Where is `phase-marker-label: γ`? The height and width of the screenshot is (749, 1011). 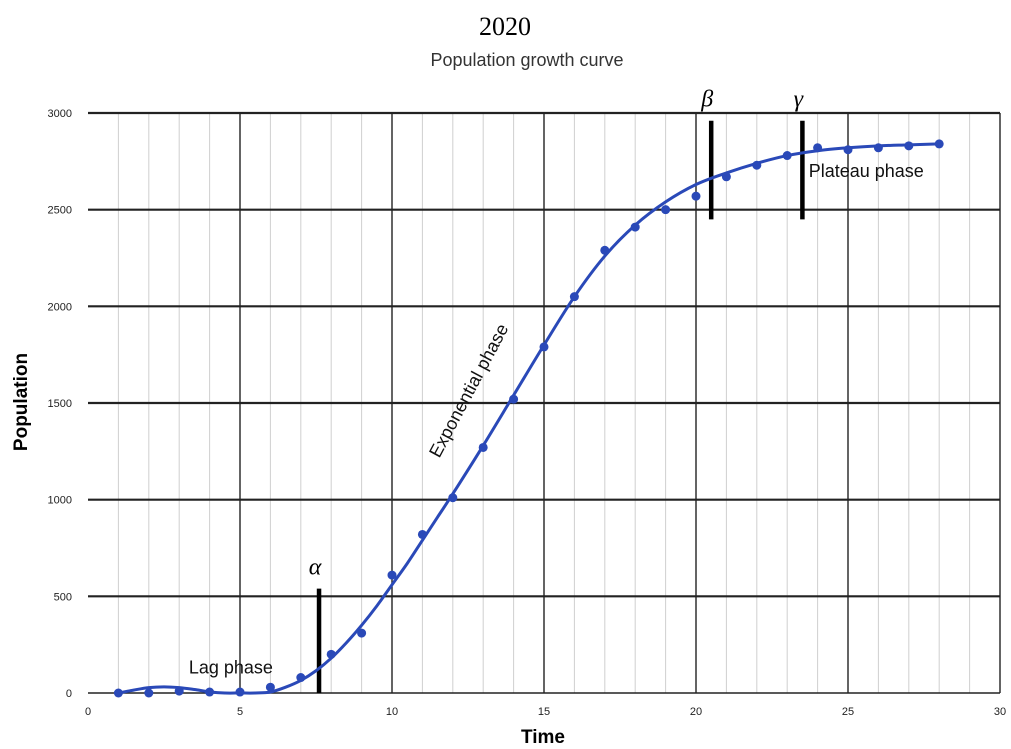 phase-marker-label: γ is located at coordinates (799, 100).